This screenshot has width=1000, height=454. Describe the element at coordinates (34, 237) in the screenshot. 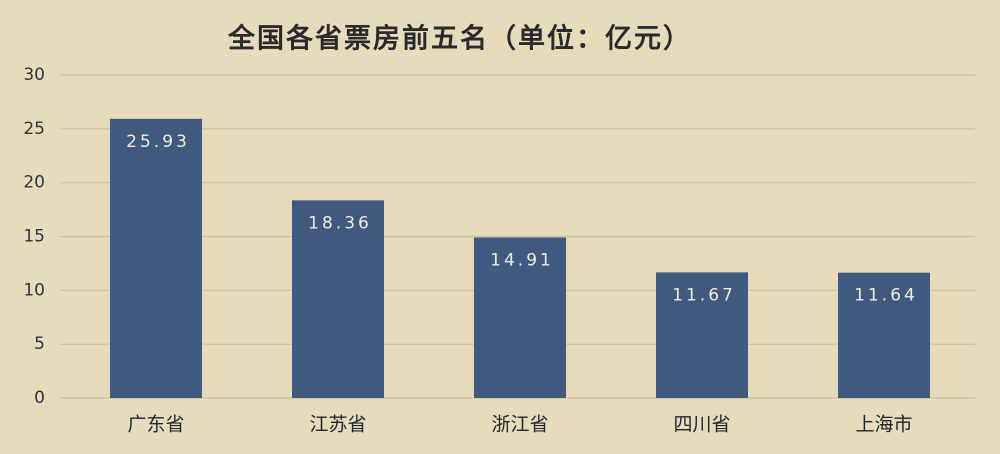

I see `y-tick-label: 15` at that location.